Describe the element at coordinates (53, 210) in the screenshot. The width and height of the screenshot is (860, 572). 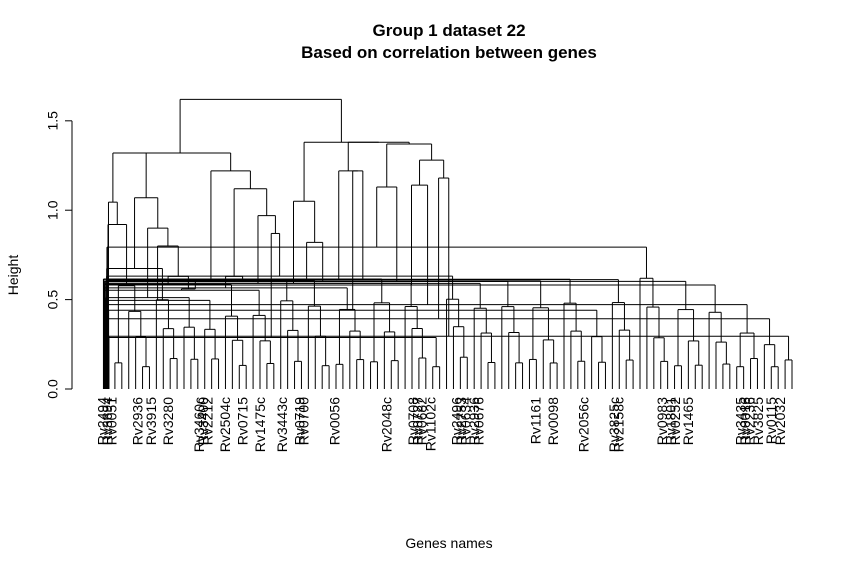
I see `y-tick-label: 1.0` at that location.